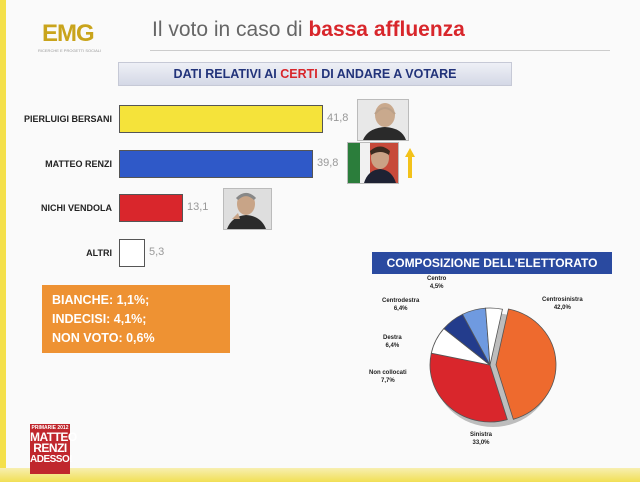 This screenshot has width=640, height=482. What do you see at coordinates (481, 435) in the screenshot?
I see `pie-slice-name: Sinistra` at bounding box center [481, 435].